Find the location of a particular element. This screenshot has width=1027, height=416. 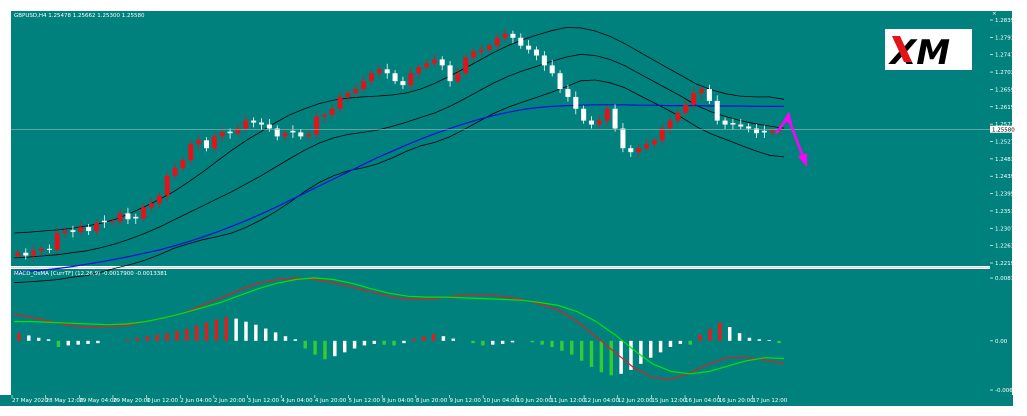

time-axis-label: 2 Jun 20:00 is located at coordinates (230, 401).